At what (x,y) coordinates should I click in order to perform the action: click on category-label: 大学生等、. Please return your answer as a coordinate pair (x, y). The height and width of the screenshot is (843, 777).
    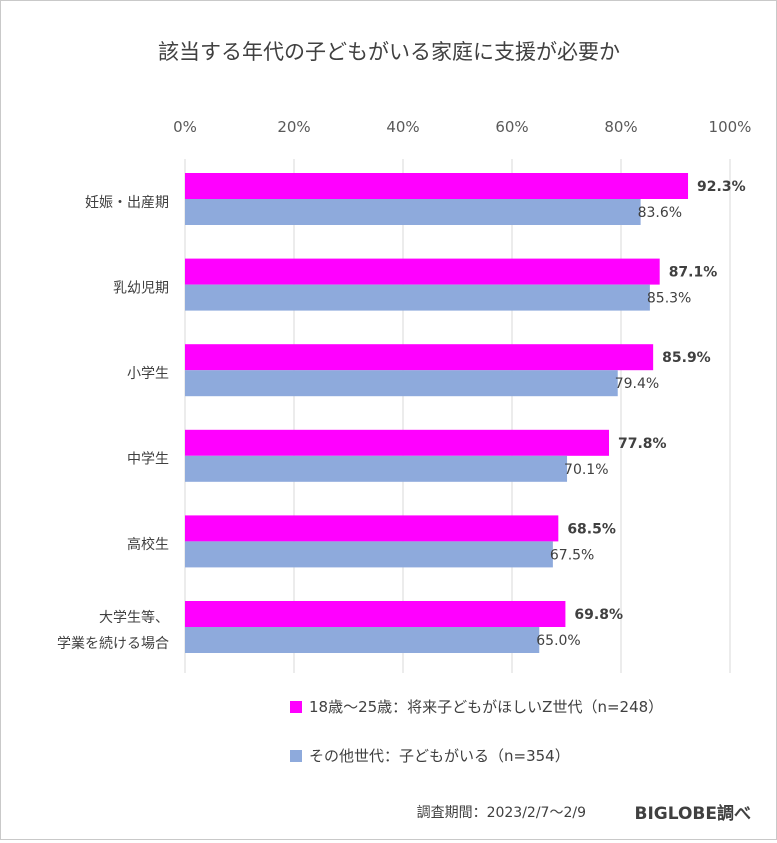
    Looking at the image, I should click on (134, 617).